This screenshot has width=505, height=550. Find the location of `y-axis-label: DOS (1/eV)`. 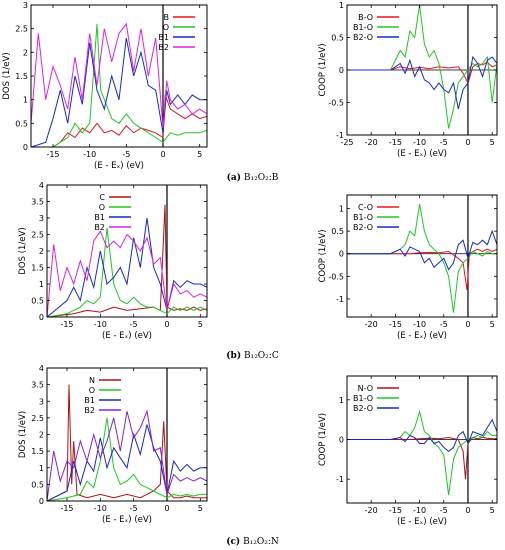

y-axis-label: DOS (1/eV) is located at coordinates (23, 434).